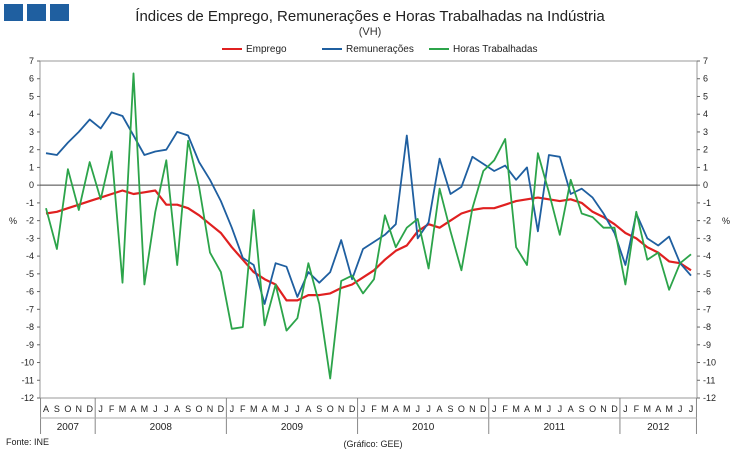  I want to click on y-tick-label-left: -6, so click(30, 292).